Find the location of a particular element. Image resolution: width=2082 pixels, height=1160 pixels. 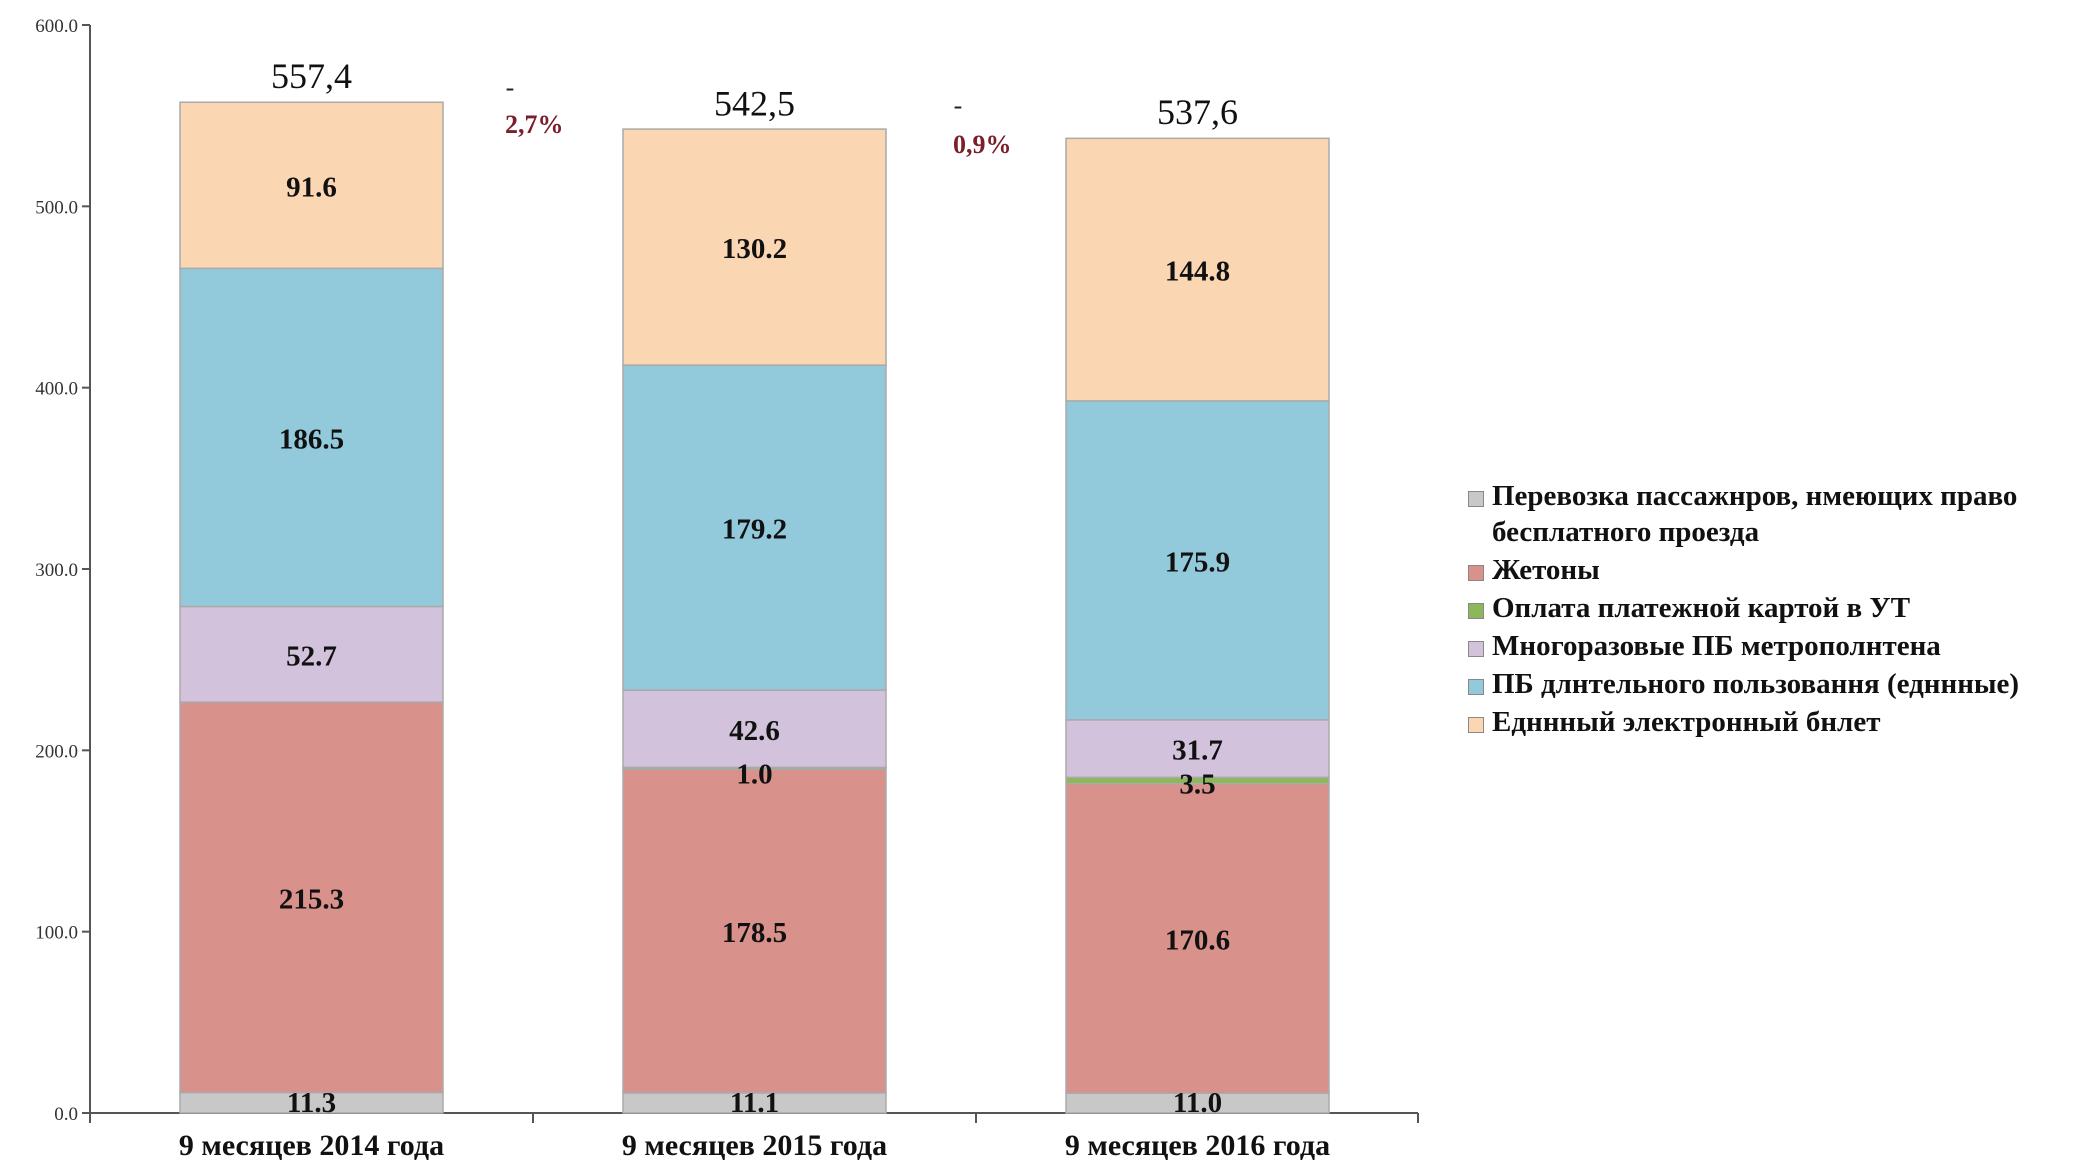

bar-total-label: 537,6 is located at coordinates (1197, 112).